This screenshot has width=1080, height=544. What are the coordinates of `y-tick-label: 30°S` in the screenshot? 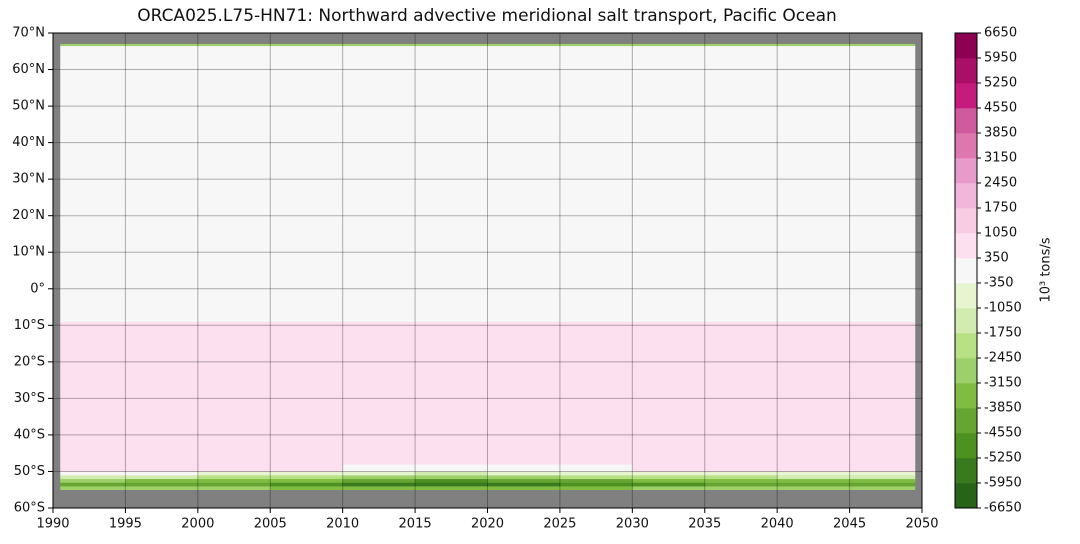 It's located at (29, 398).